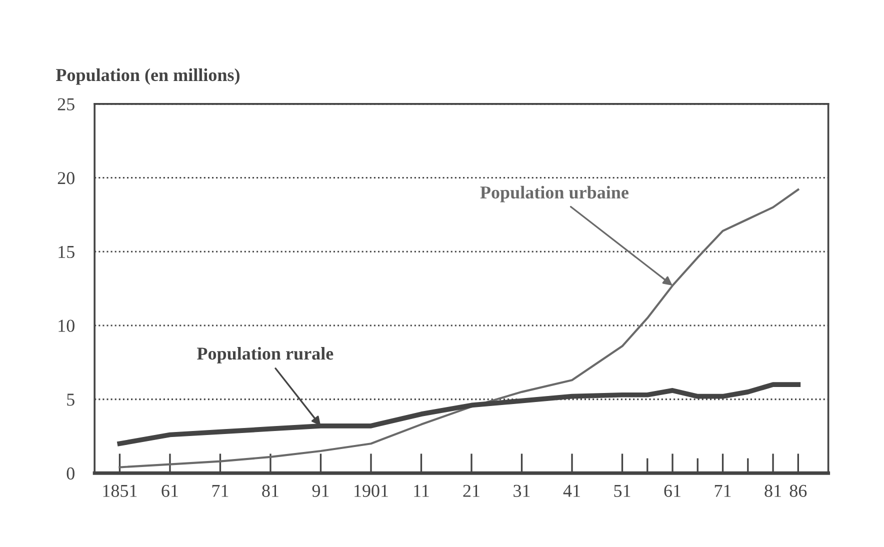 Image resolution: width=884 pixels, height=547 pixels. I want to click on y-tick-label: 5, so click(70, 400).